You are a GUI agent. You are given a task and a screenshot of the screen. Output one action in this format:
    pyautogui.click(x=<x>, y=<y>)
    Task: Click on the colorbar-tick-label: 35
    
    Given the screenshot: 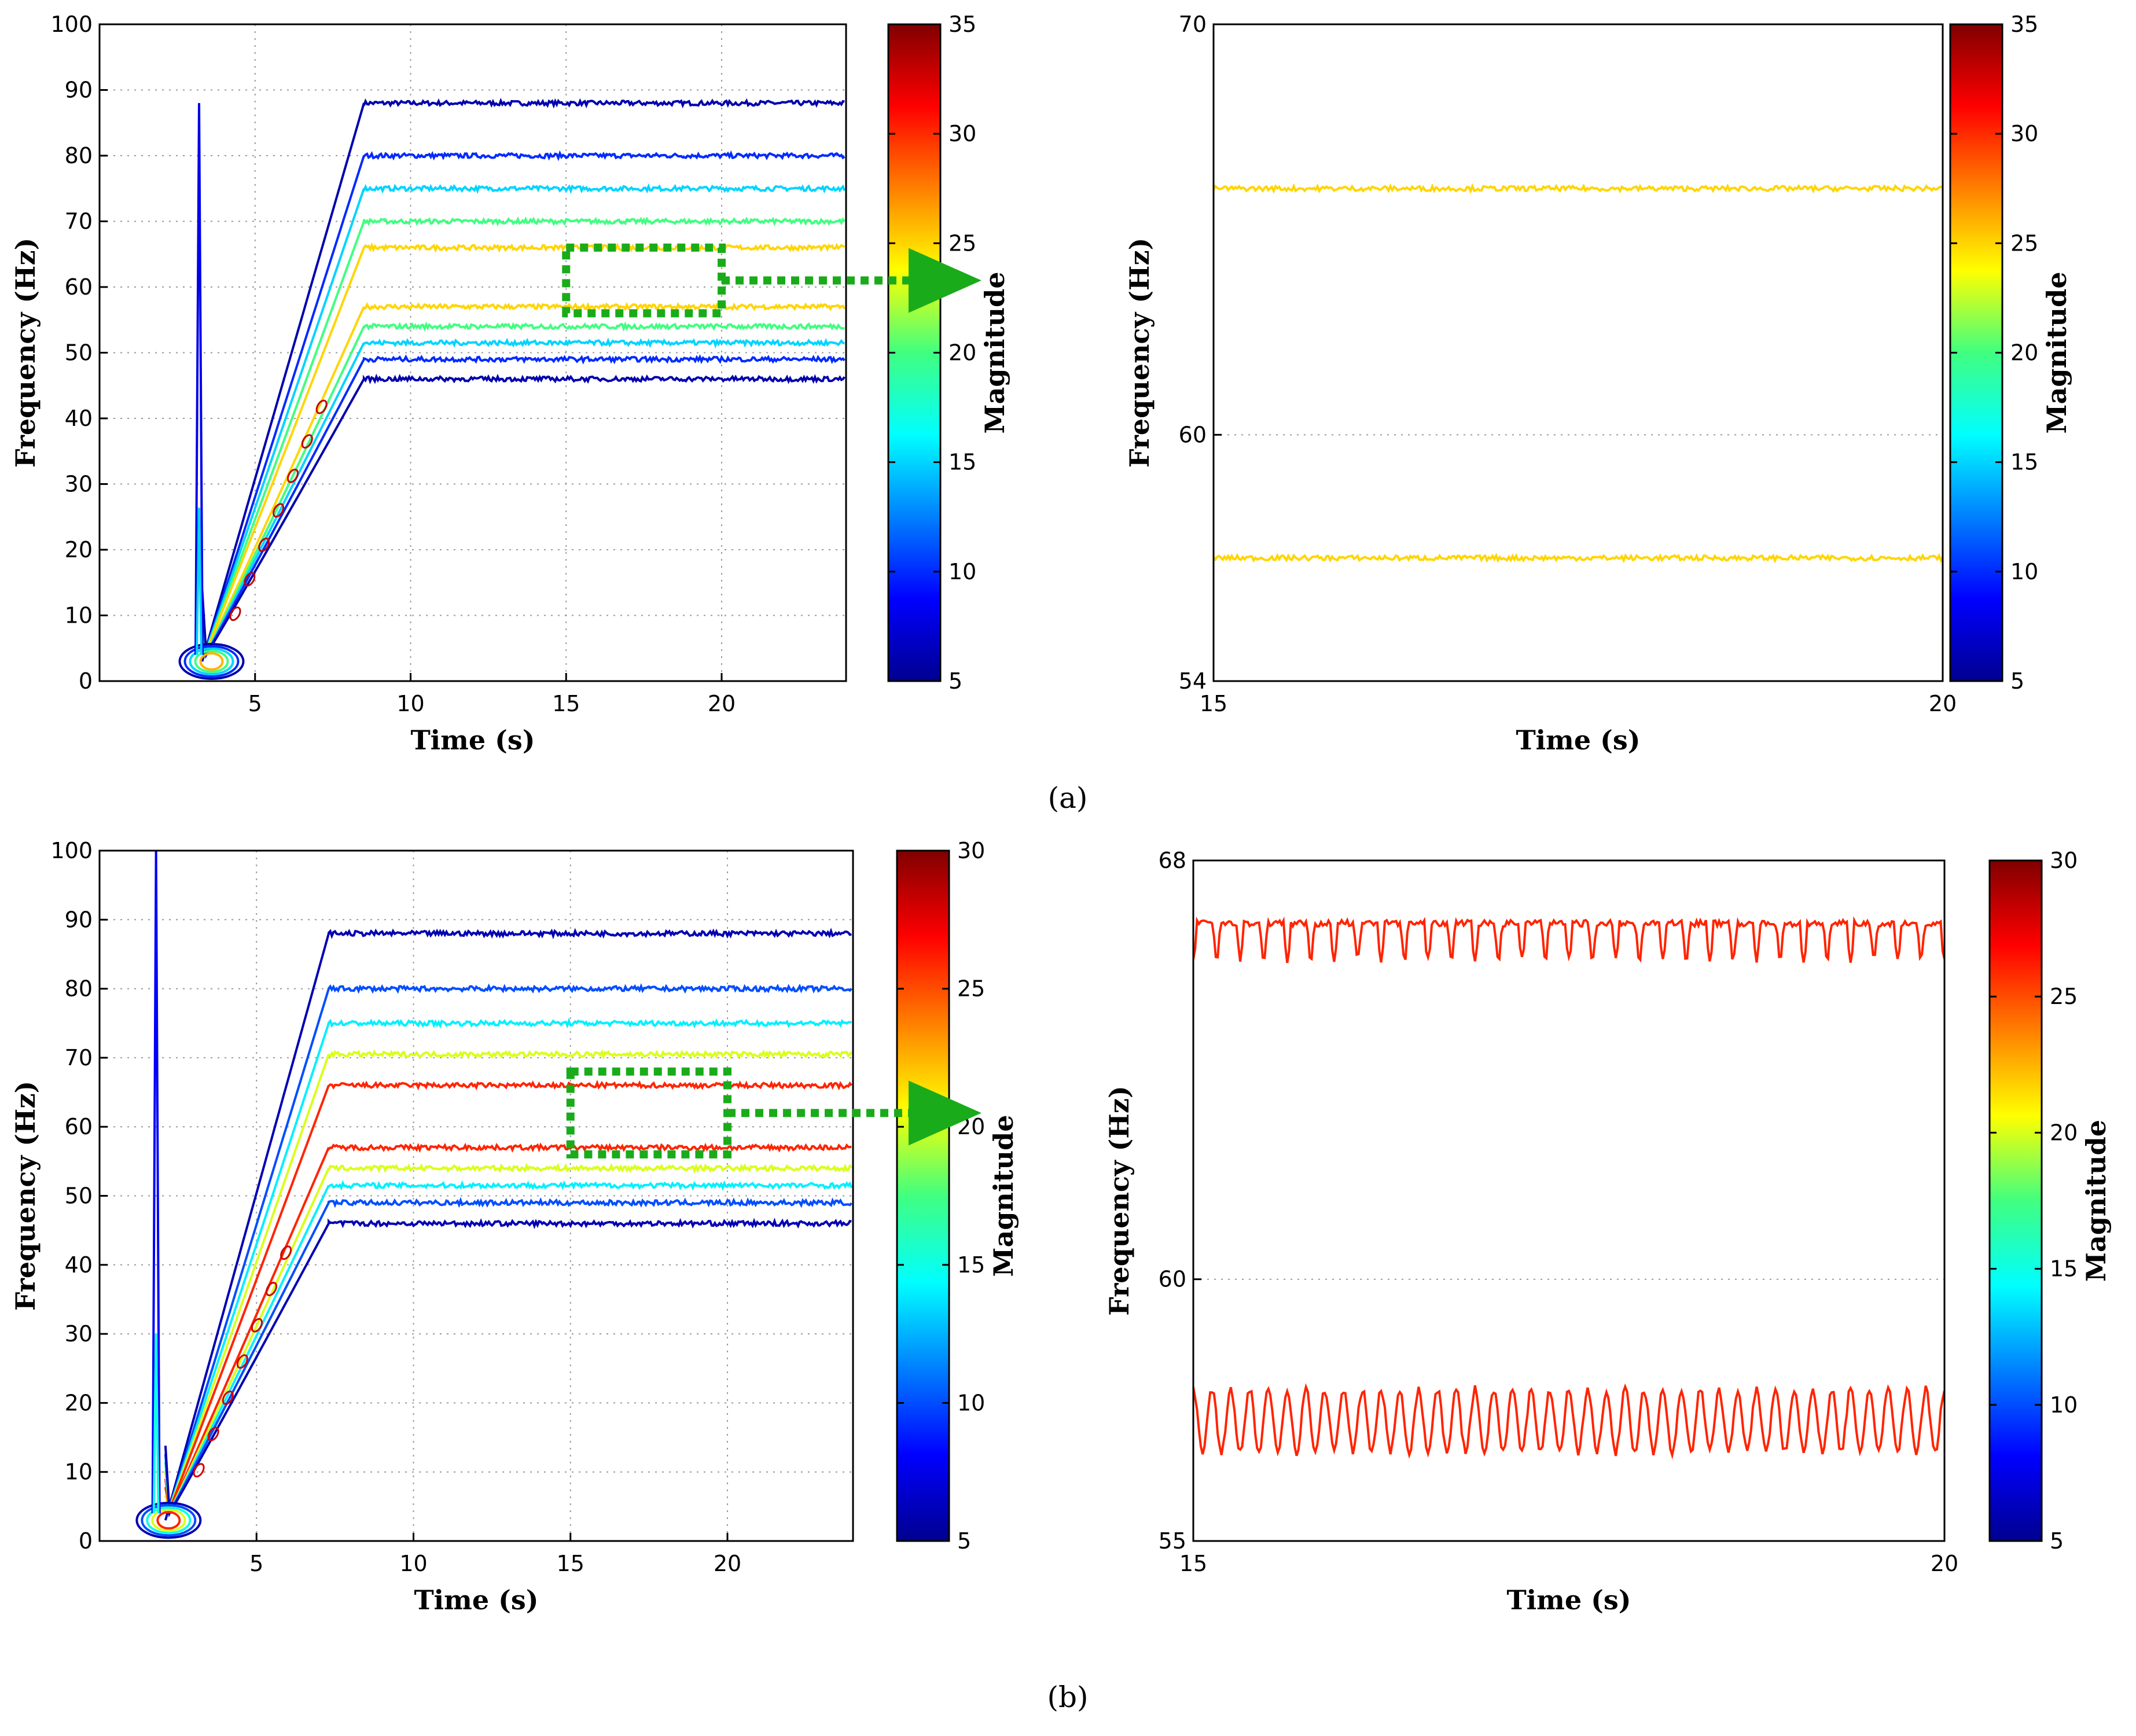 What is the action you would take?
    pyautogui.click(x=2024, y=24)
    